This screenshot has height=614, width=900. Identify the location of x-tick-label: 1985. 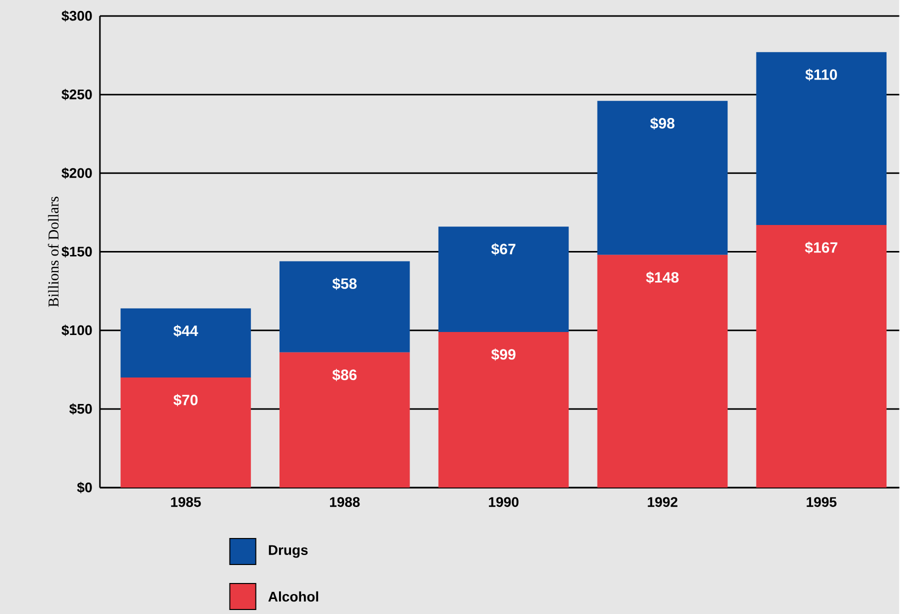
(186, 501).